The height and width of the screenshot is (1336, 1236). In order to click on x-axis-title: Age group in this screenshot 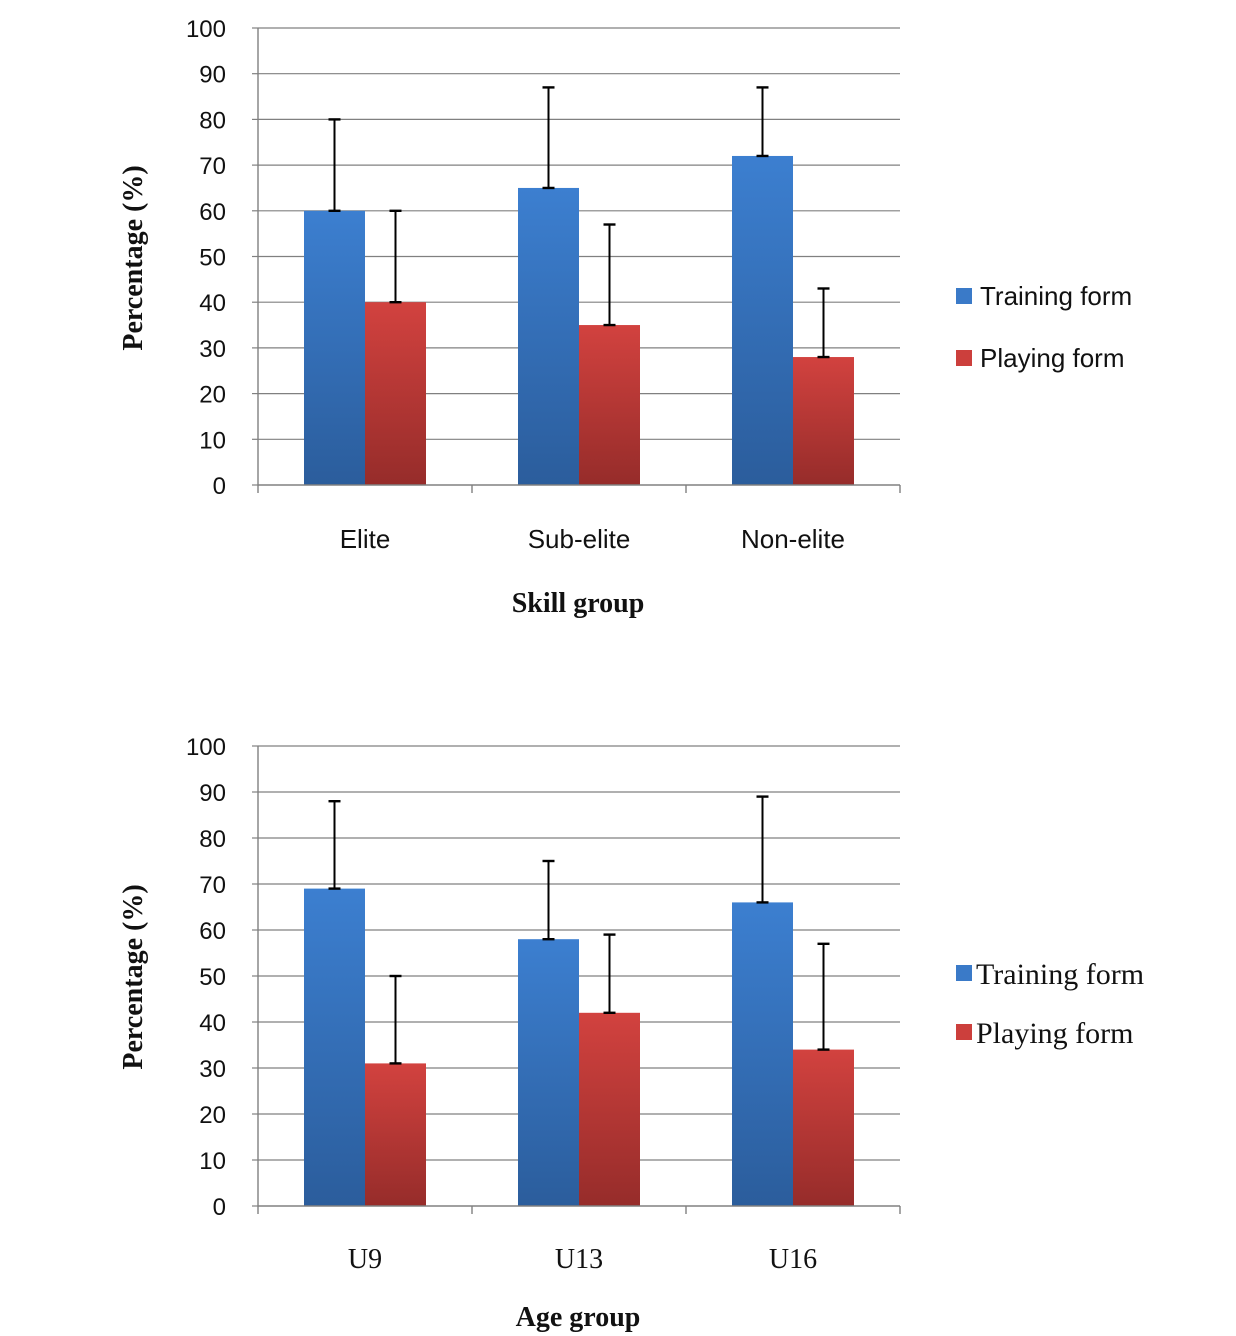, I will do `click(578, 1317)`.